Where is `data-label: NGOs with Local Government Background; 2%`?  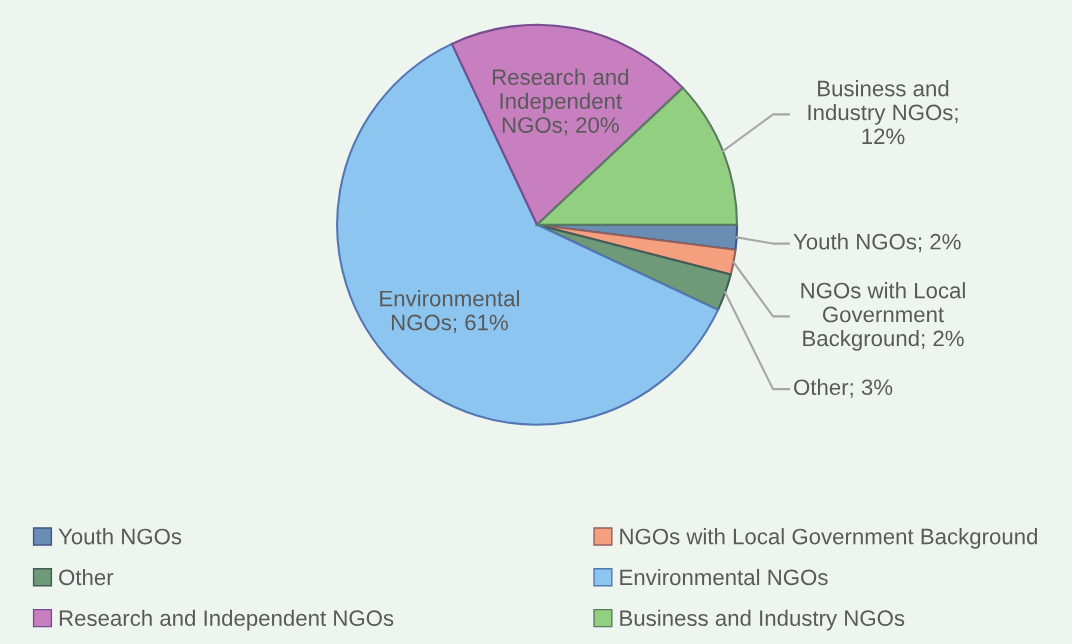 data-label: NGOs with Local Government Background; 2% is located at coordinates (883, 316).